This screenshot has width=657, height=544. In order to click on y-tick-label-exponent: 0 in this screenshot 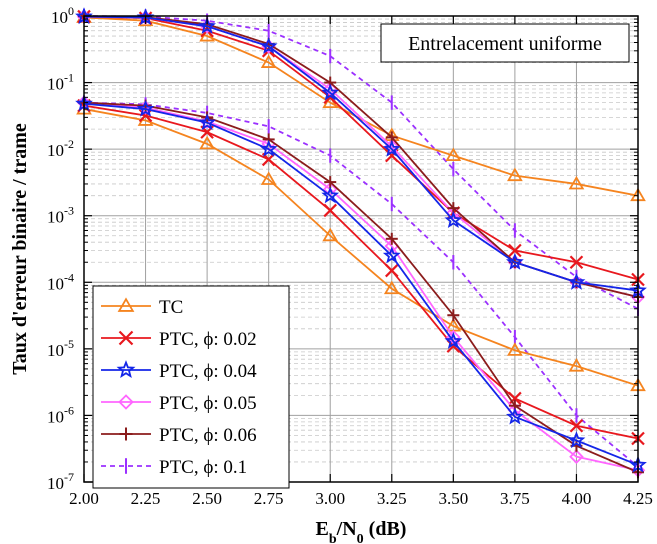, I will do `click(71, 11)`.